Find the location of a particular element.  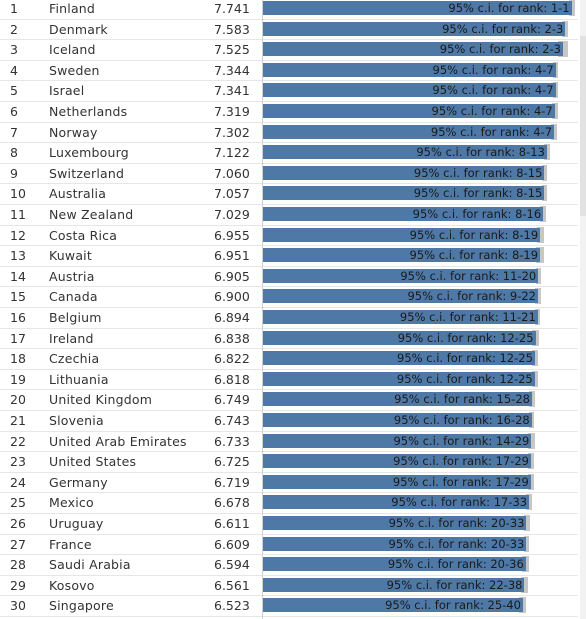

table-row: 17 Ireland 6.838 95% c.i. for rank: 12-25 is located at coordinates (289, 339).